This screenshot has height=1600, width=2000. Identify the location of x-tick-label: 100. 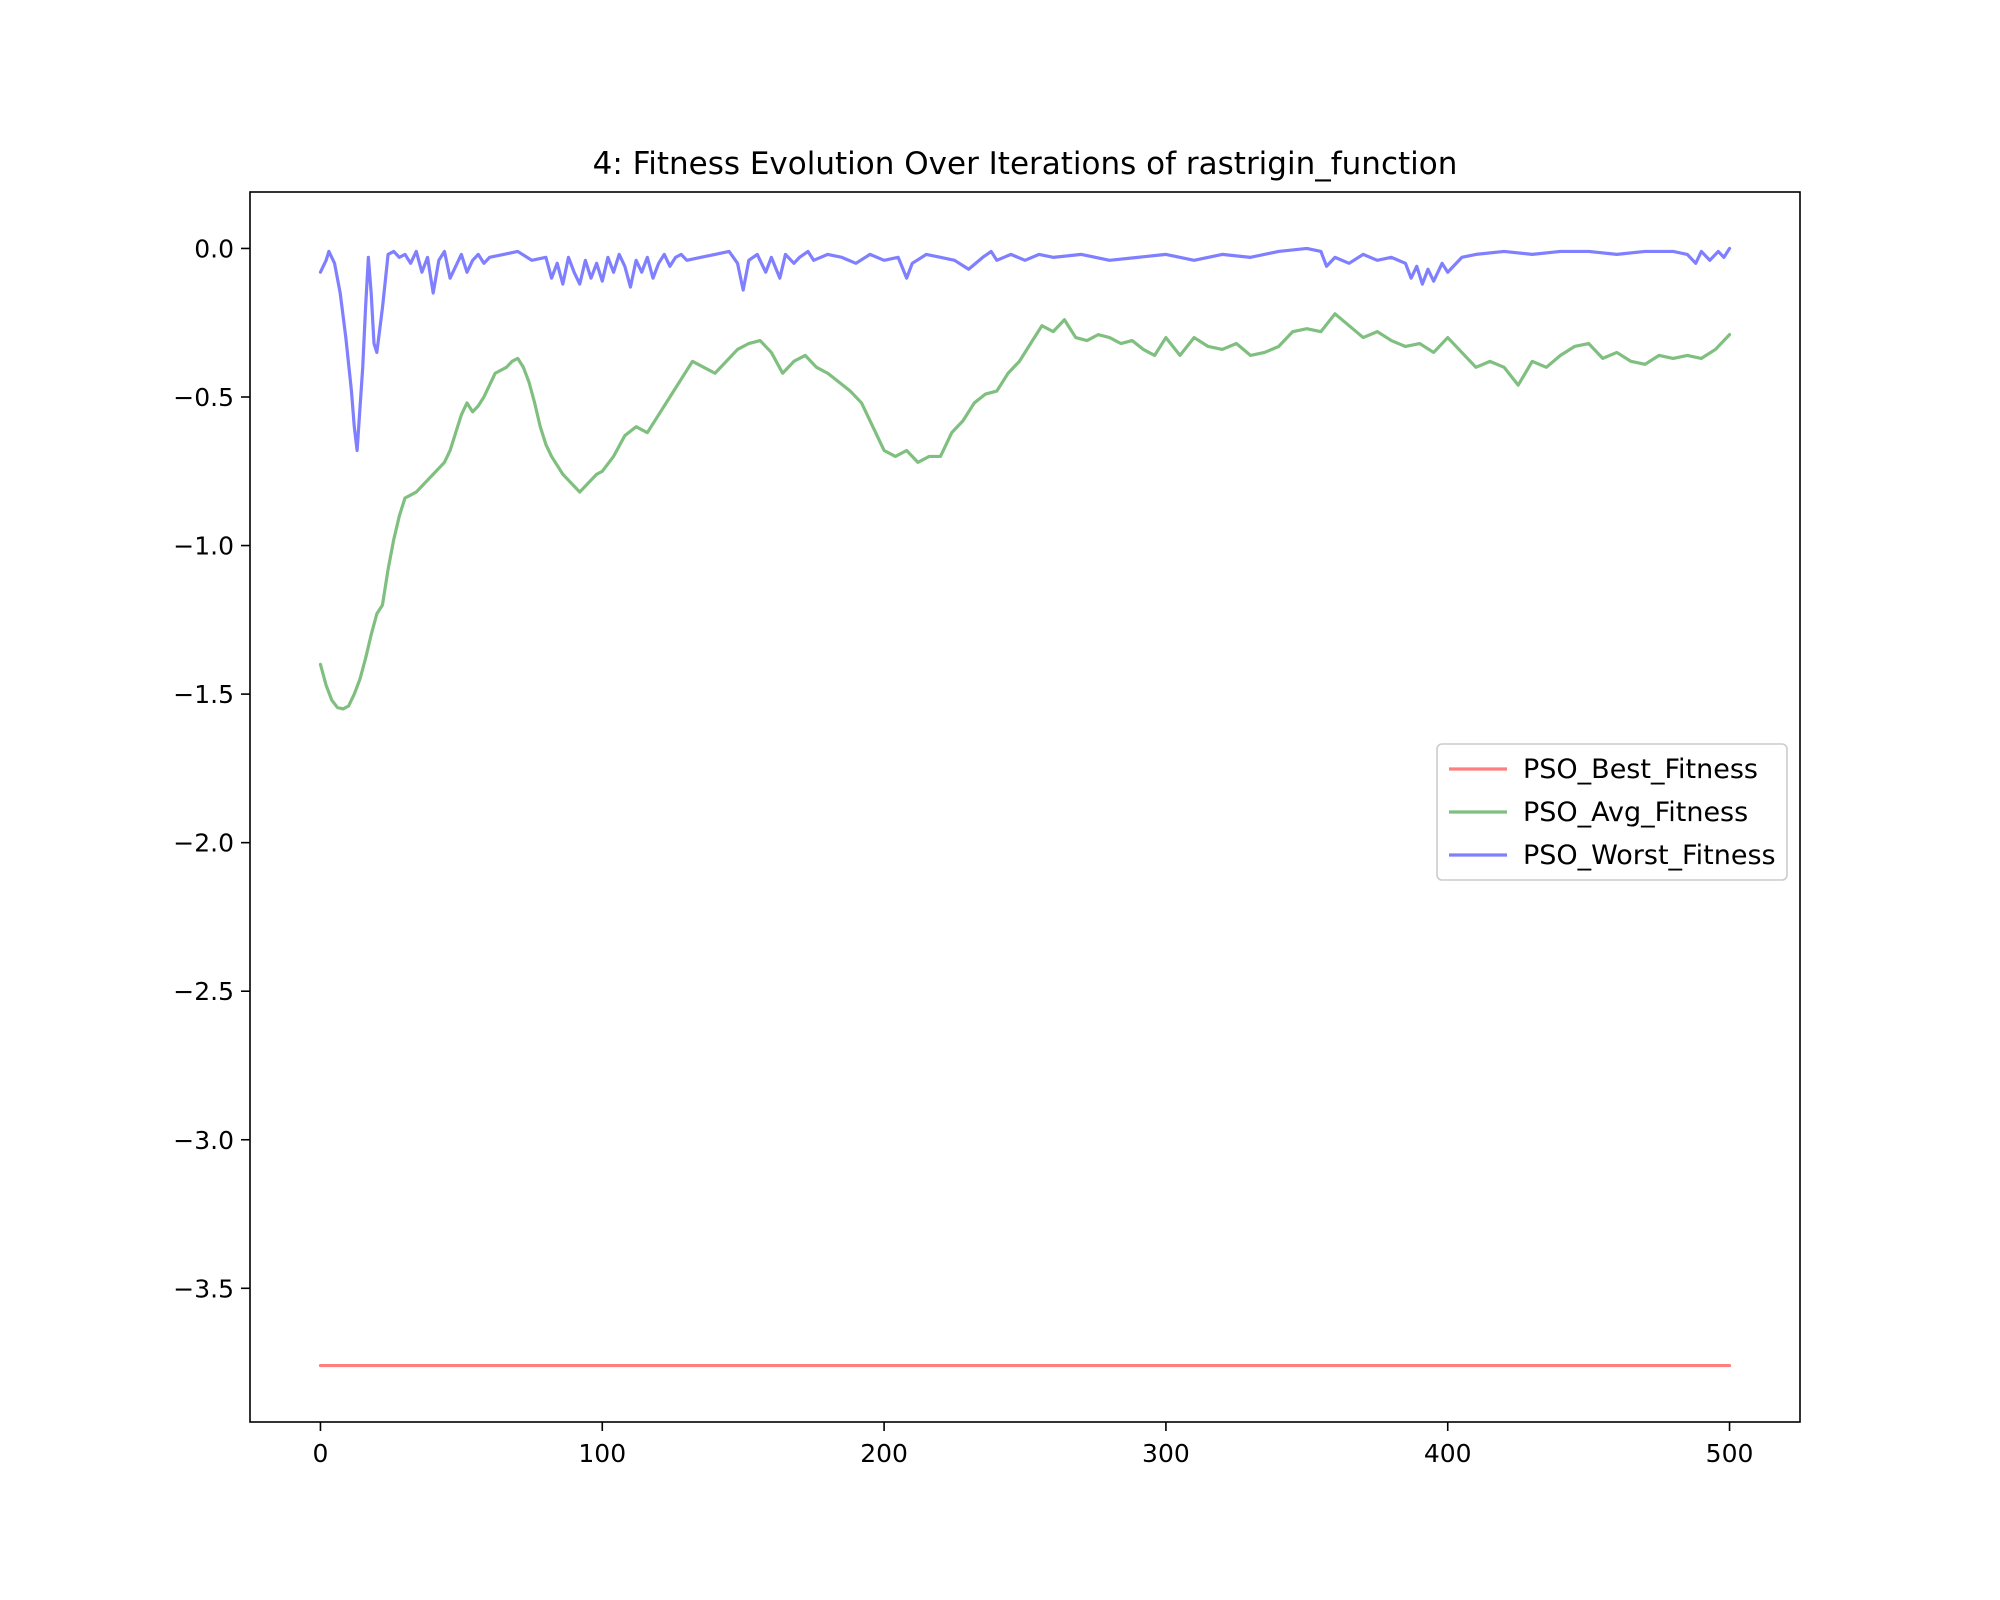
(602, 1453).